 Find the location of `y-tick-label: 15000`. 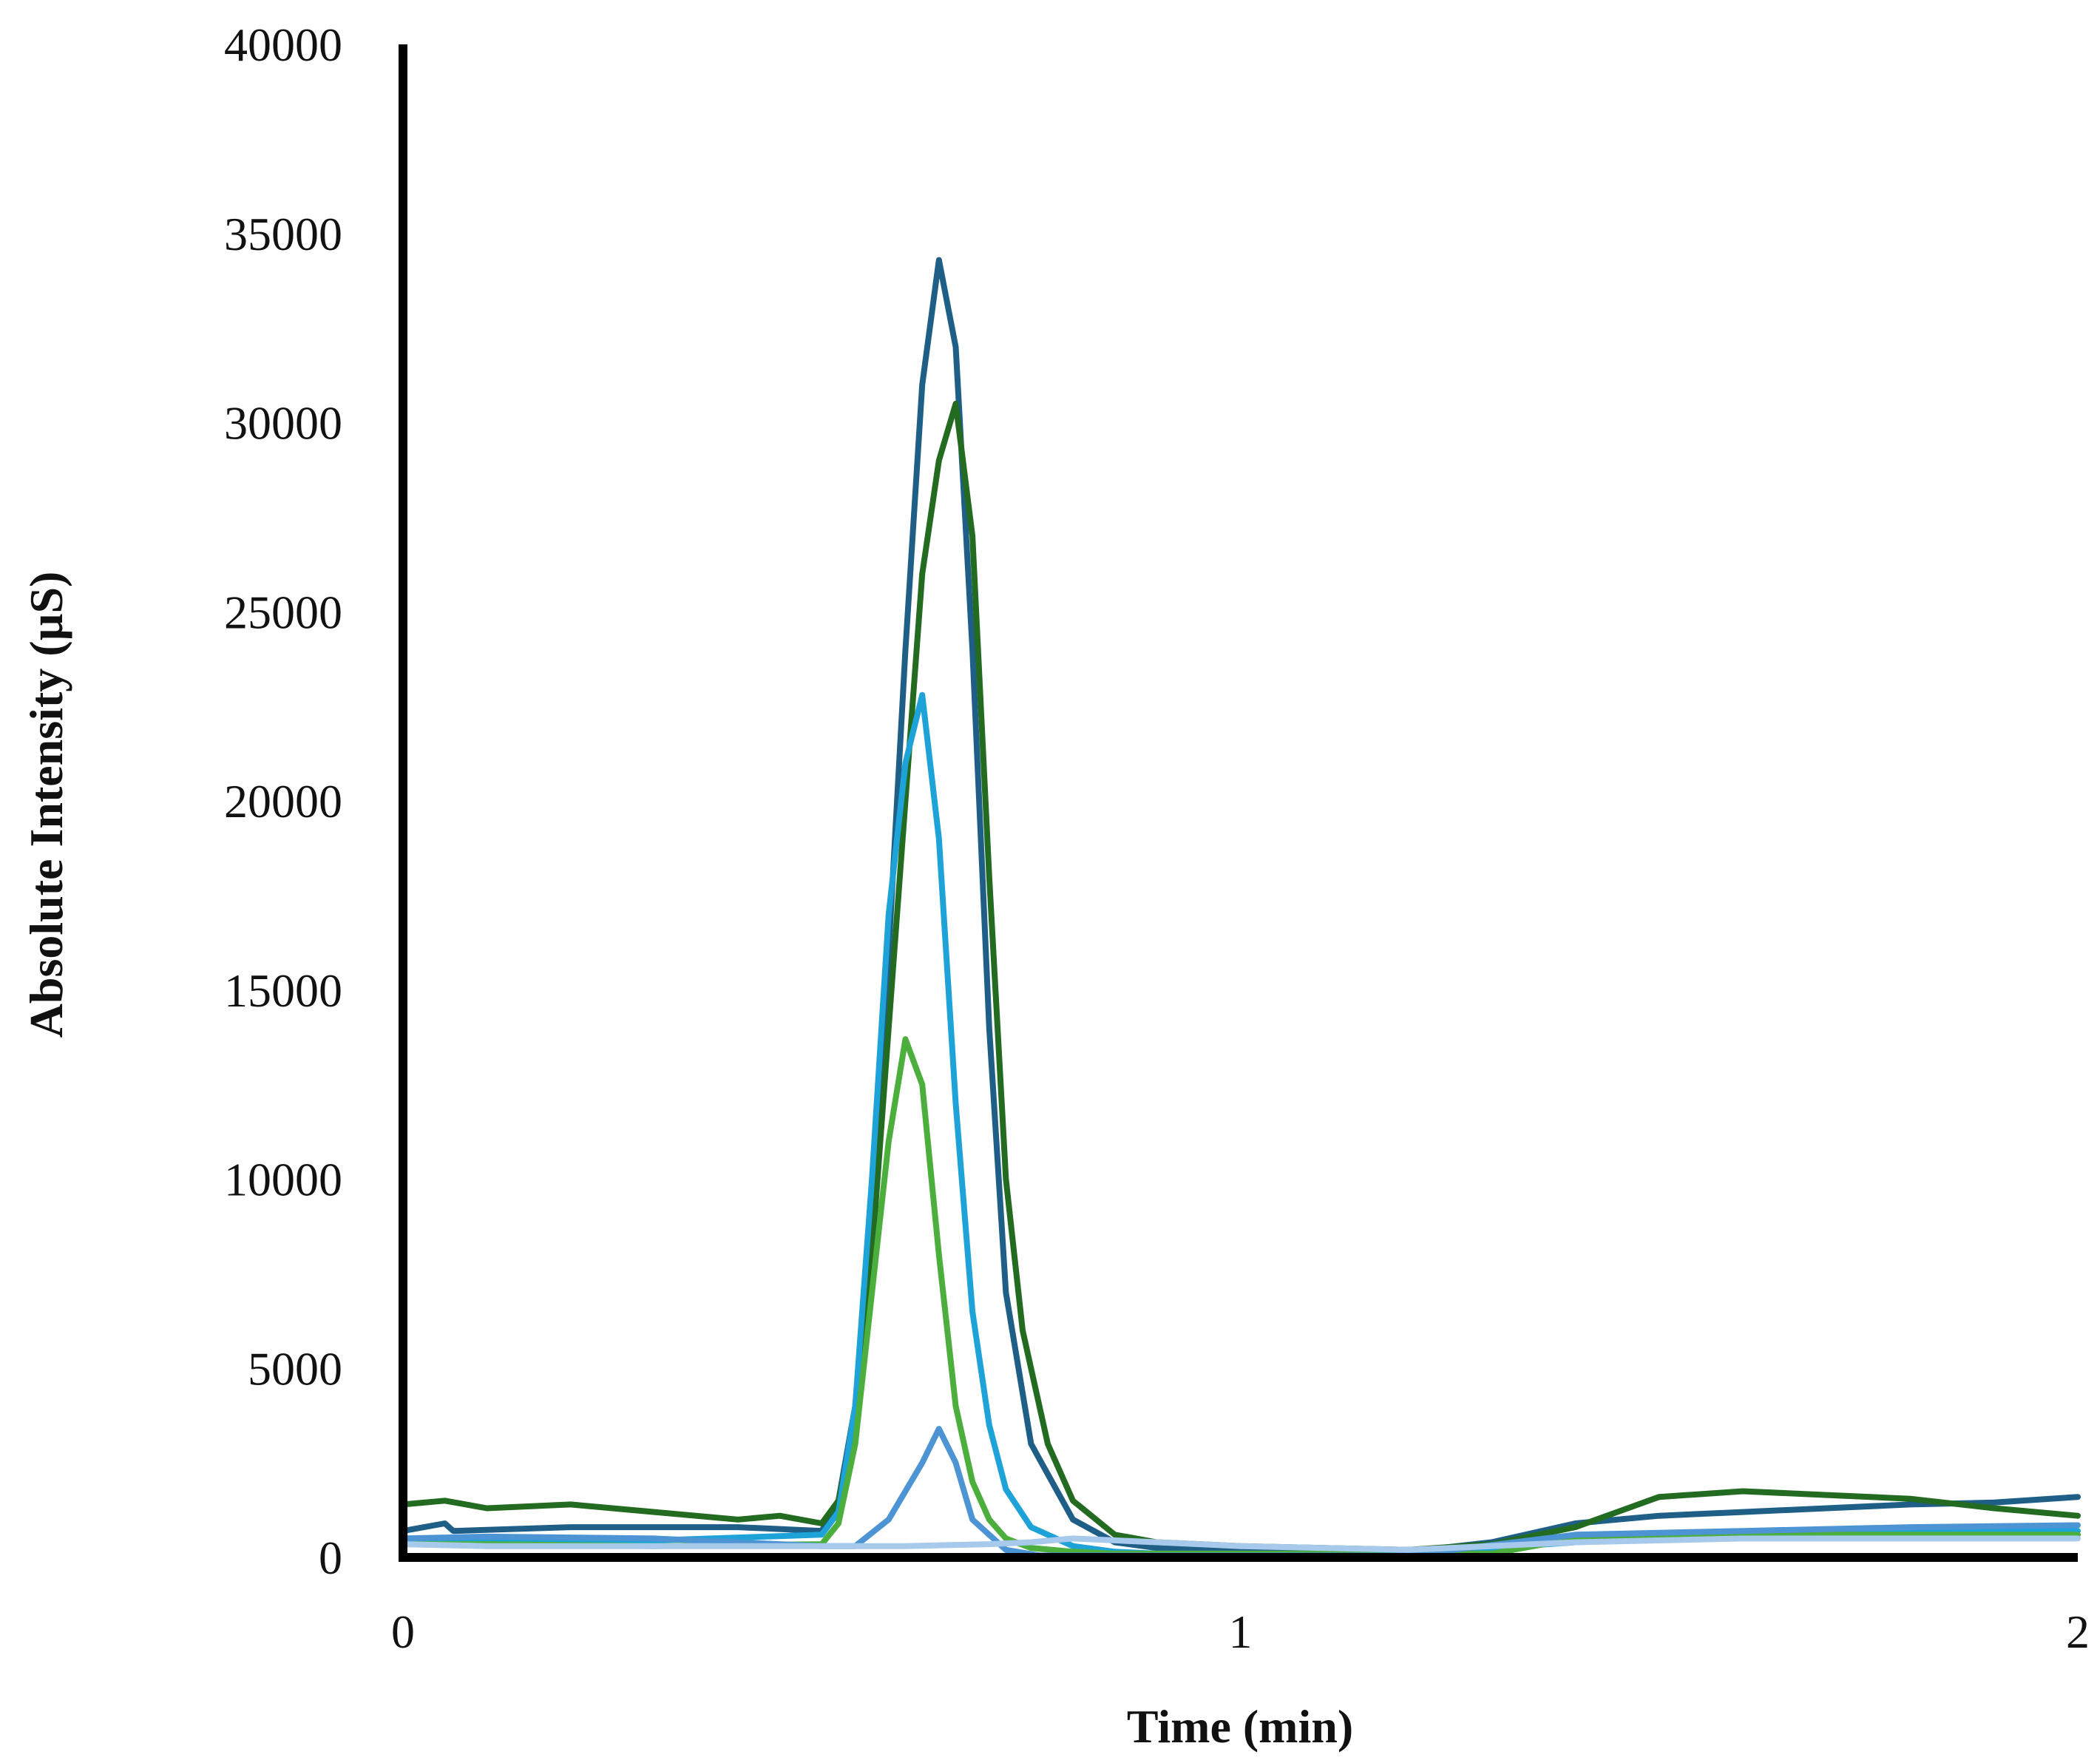

y-tick-label: 15000 is located at coordinates (283, 990).